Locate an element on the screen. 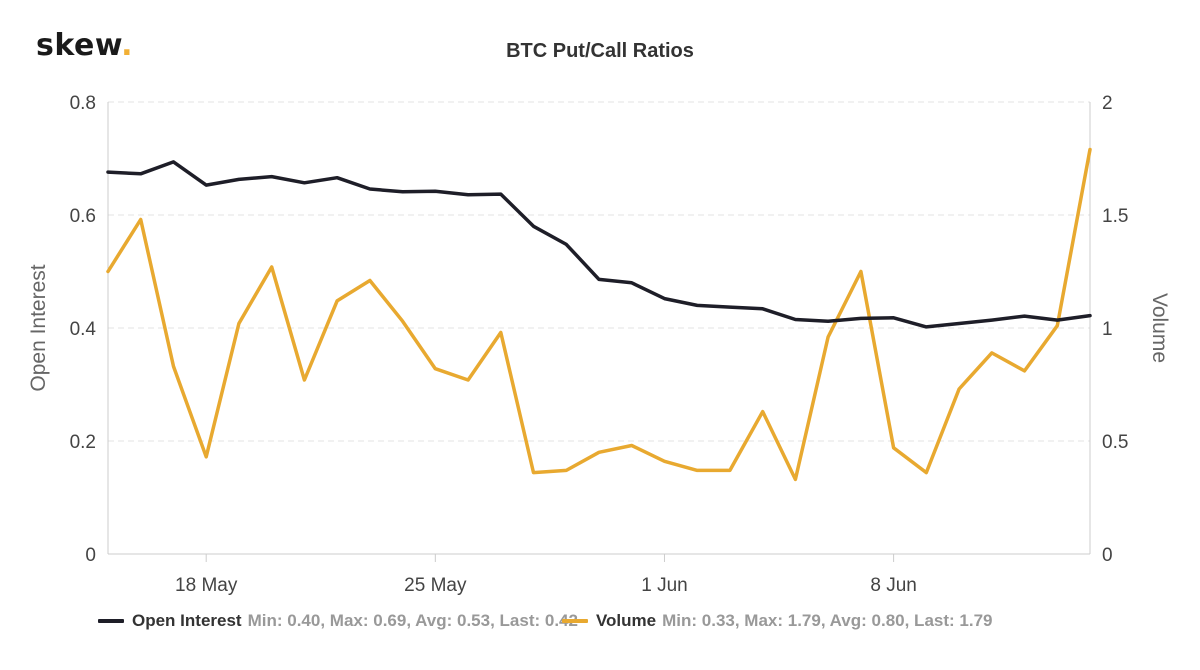 The width and height of the screenshot is (1200, 670). skew-logo: skew. is located at coordinates (84, 45).